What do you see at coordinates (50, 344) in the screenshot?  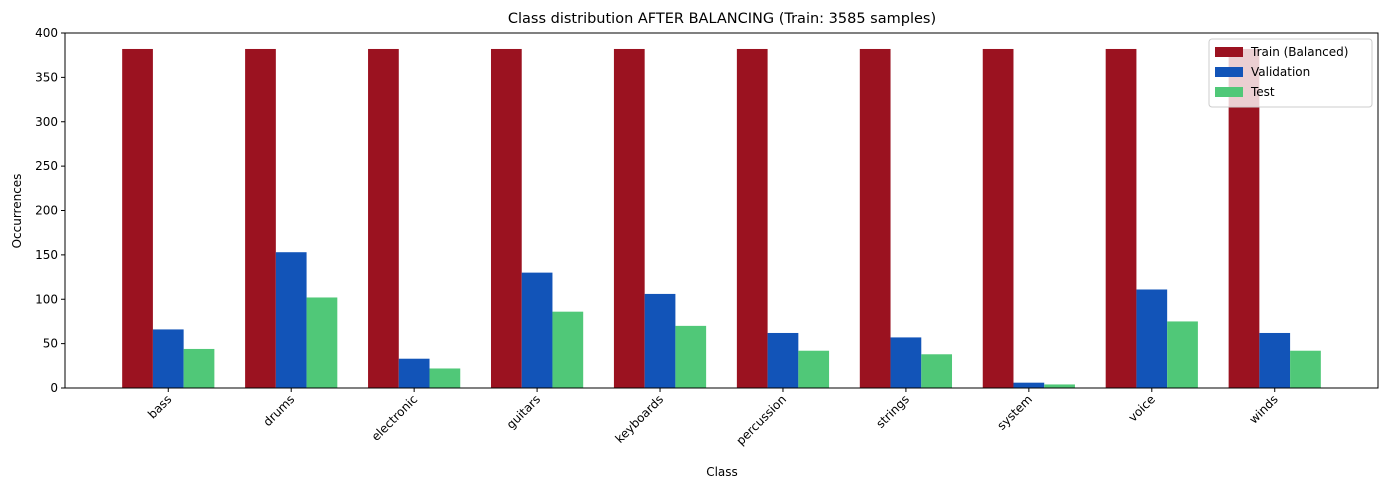 I see `y-tick-label: 50` at bounding box center [50, 344].